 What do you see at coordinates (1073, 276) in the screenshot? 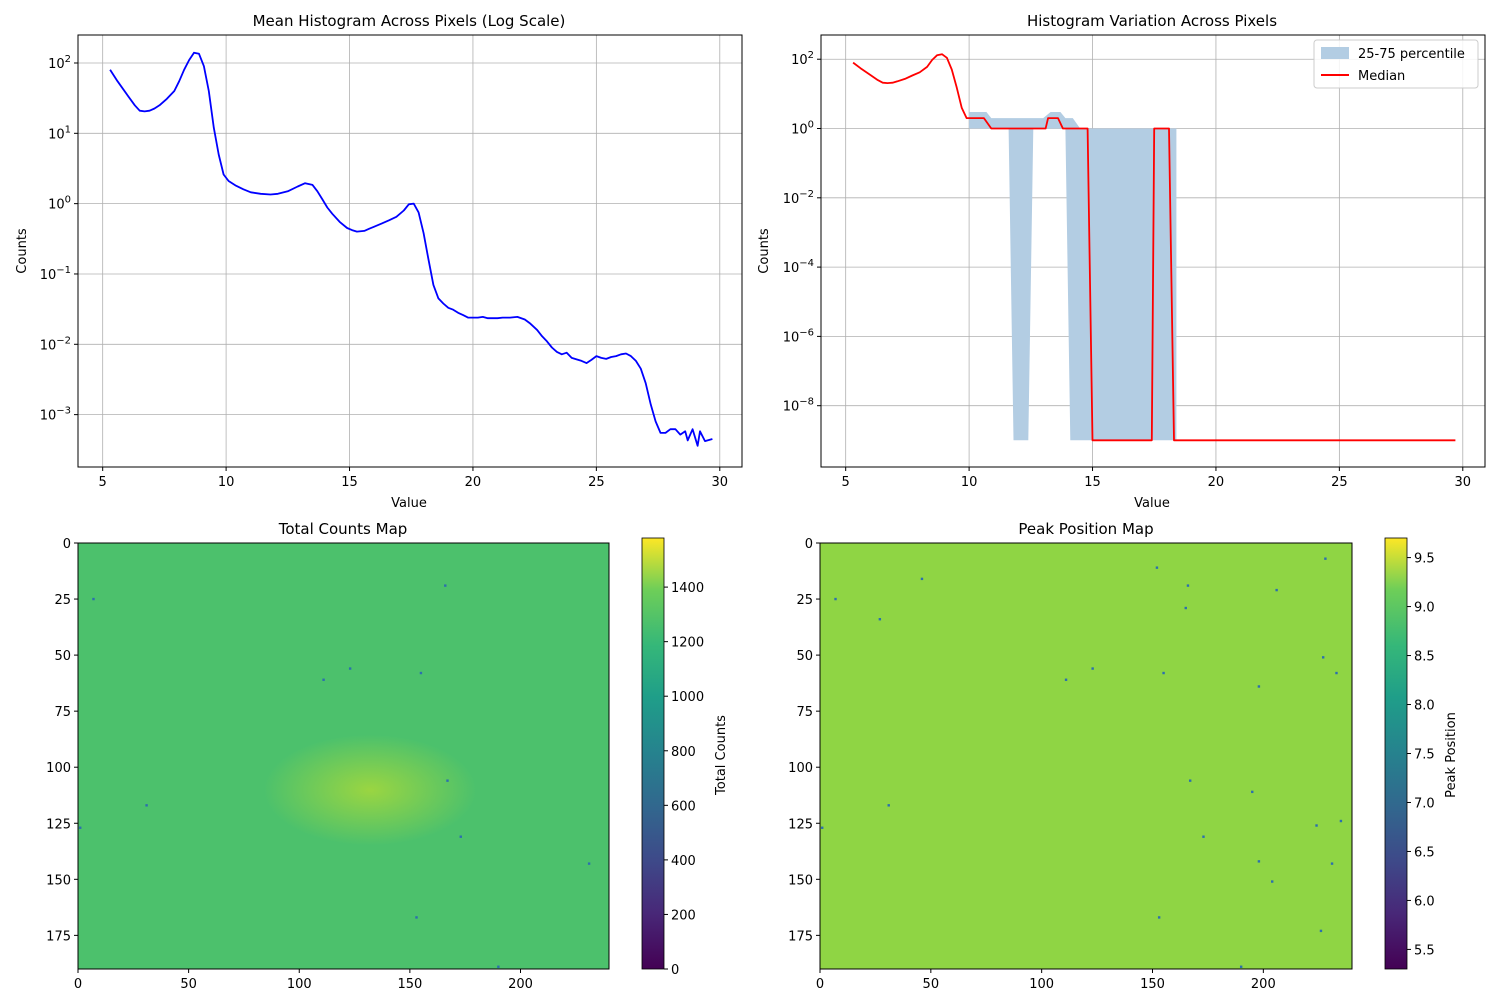
I see `percentile-band` at bounding box center [1073, 276].